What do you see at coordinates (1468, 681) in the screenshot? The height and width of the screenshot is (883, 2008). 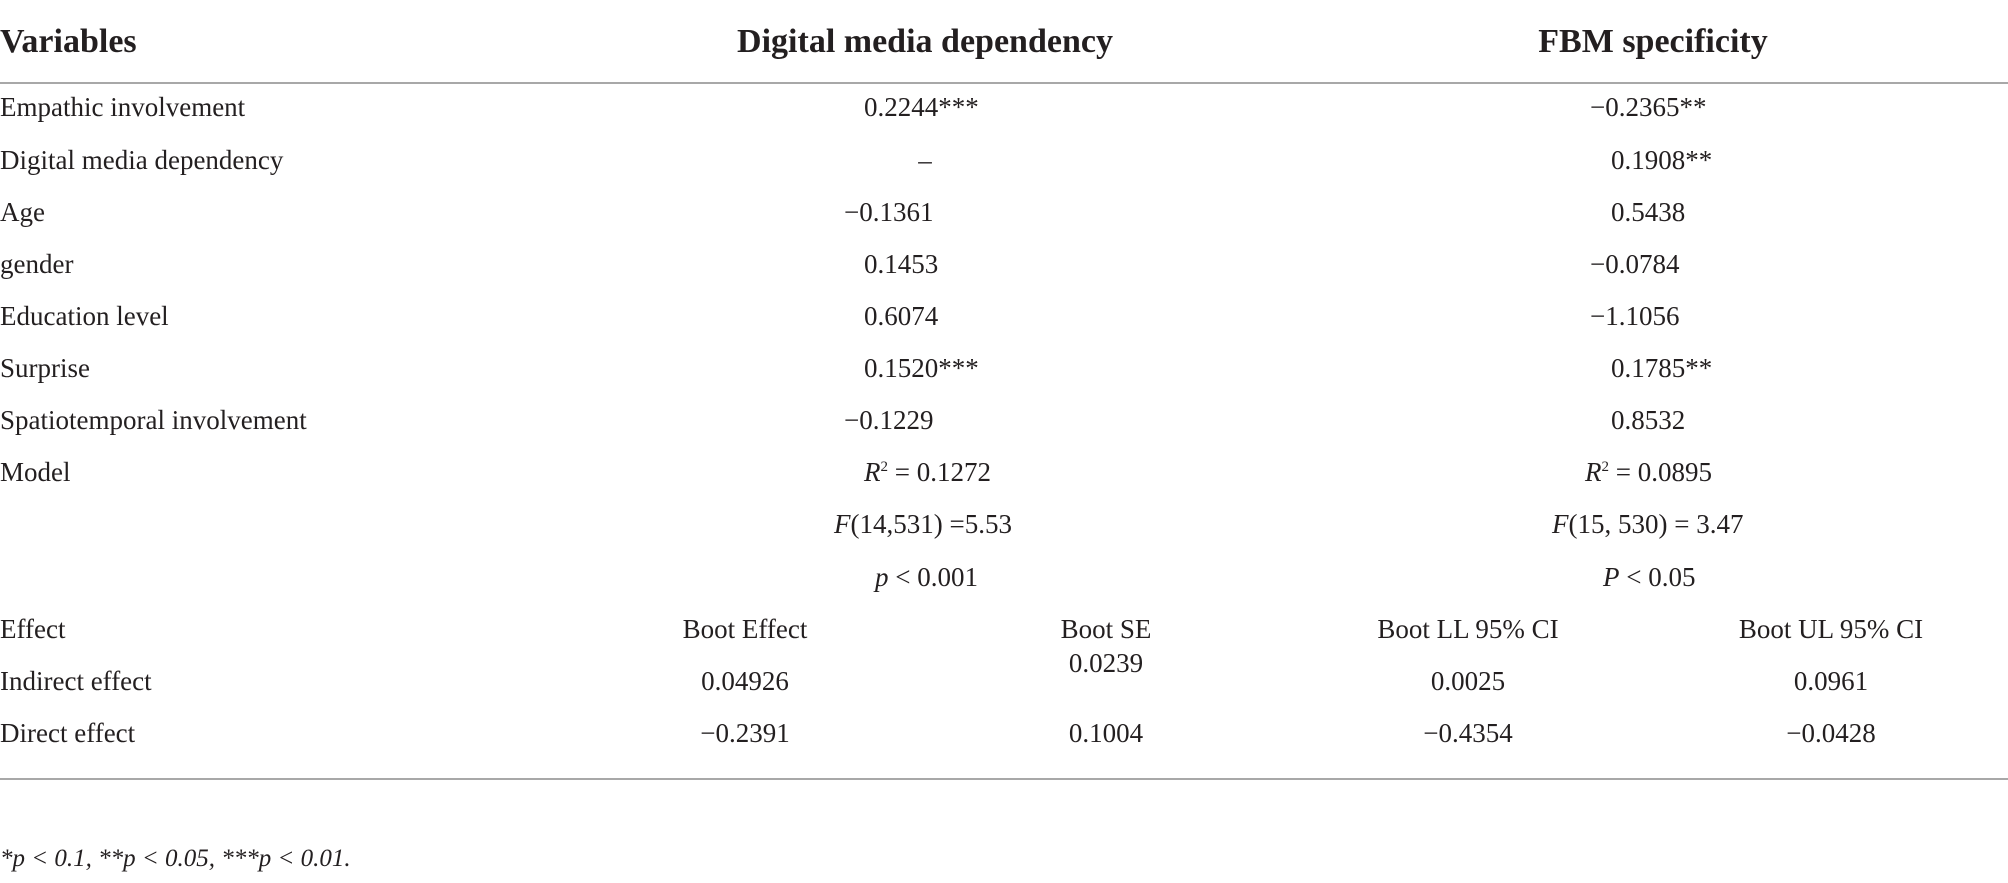 I see `cell-boot-ll: 0.0025` at bounding box center [1468, 681].